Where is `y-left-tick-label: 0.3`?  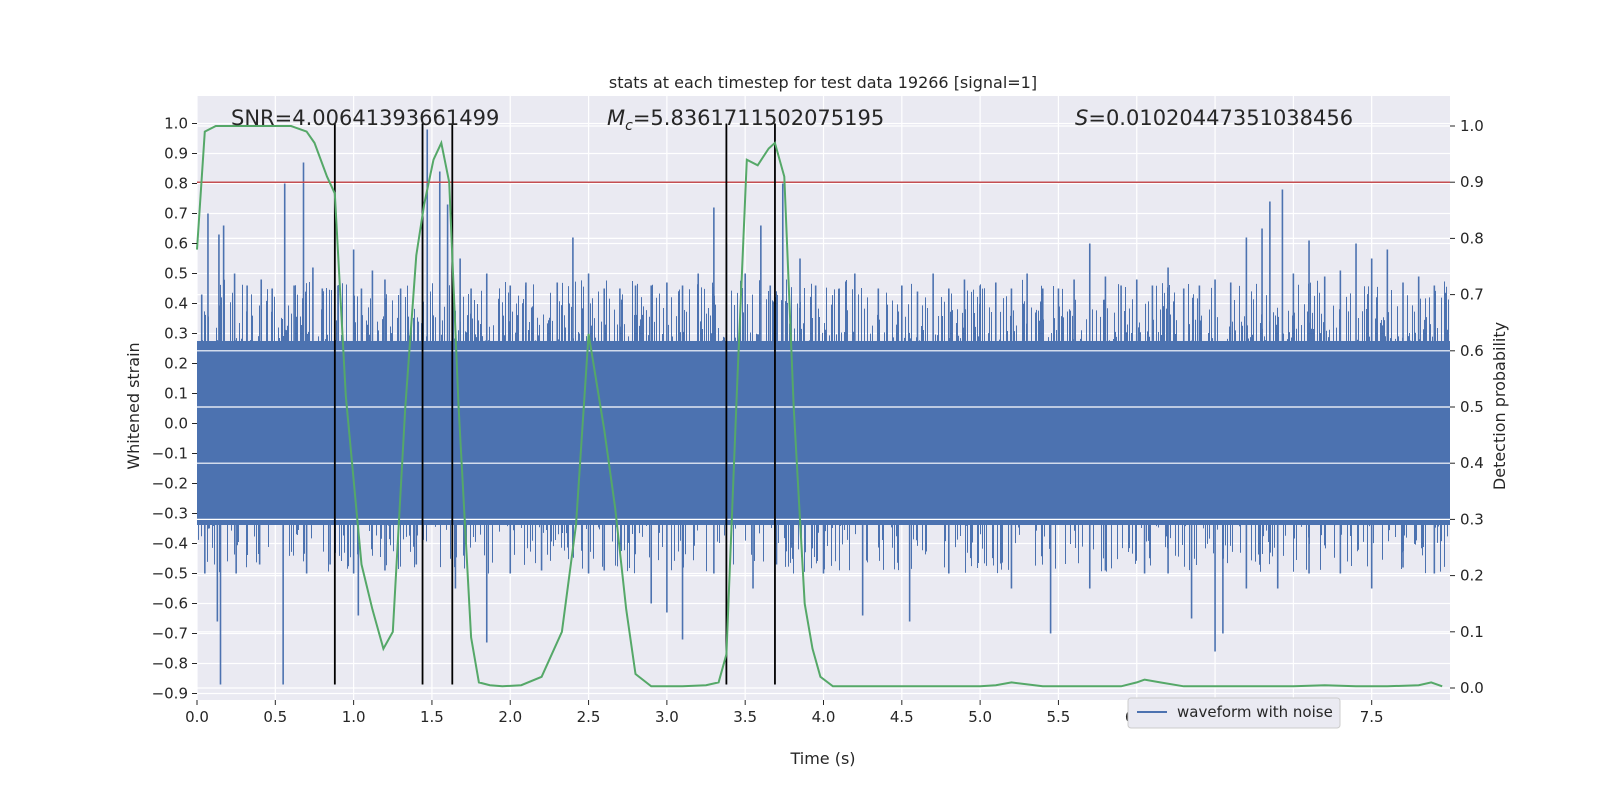
y-left-tick-label: 0.3 is located at coordinates (176, 334).